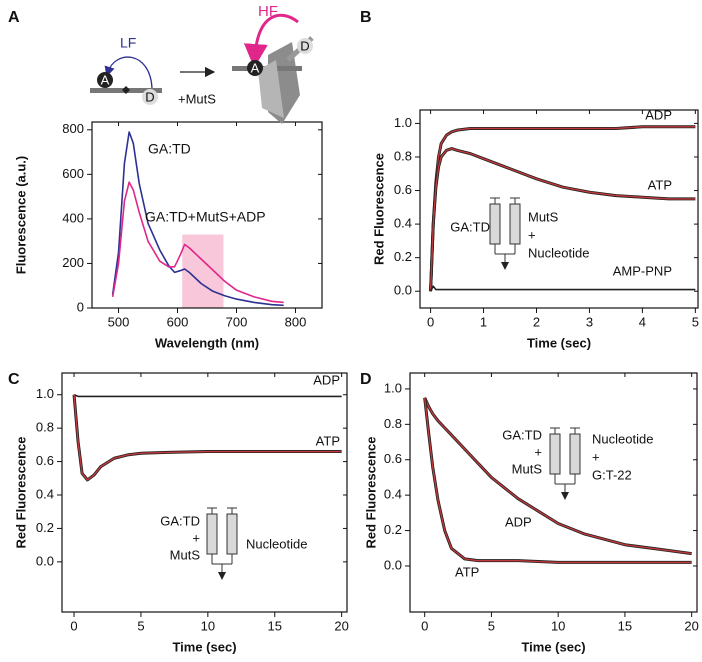 The width and height of the screenshot is (702, 662). I want to click on x-tick-label: 5, so click(695, 321).